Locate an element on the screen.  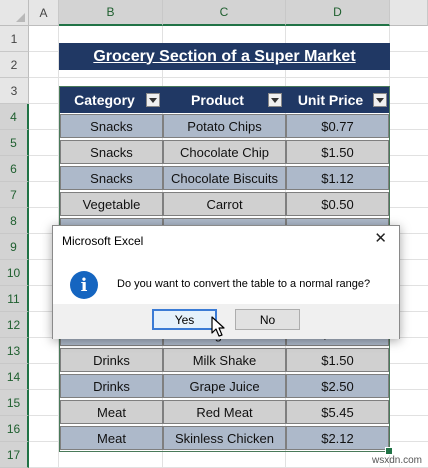
mouse-cursor-icon is located at coordinates (218, 326).